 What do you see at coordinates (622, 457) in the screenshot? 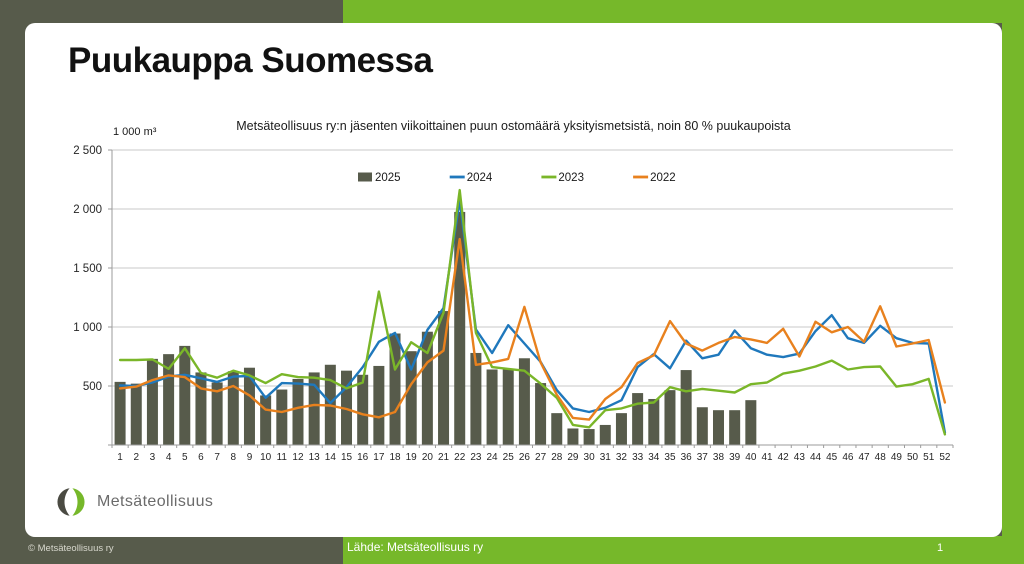
I see `x-tick-label: 32` at bounding box center [622, 457].